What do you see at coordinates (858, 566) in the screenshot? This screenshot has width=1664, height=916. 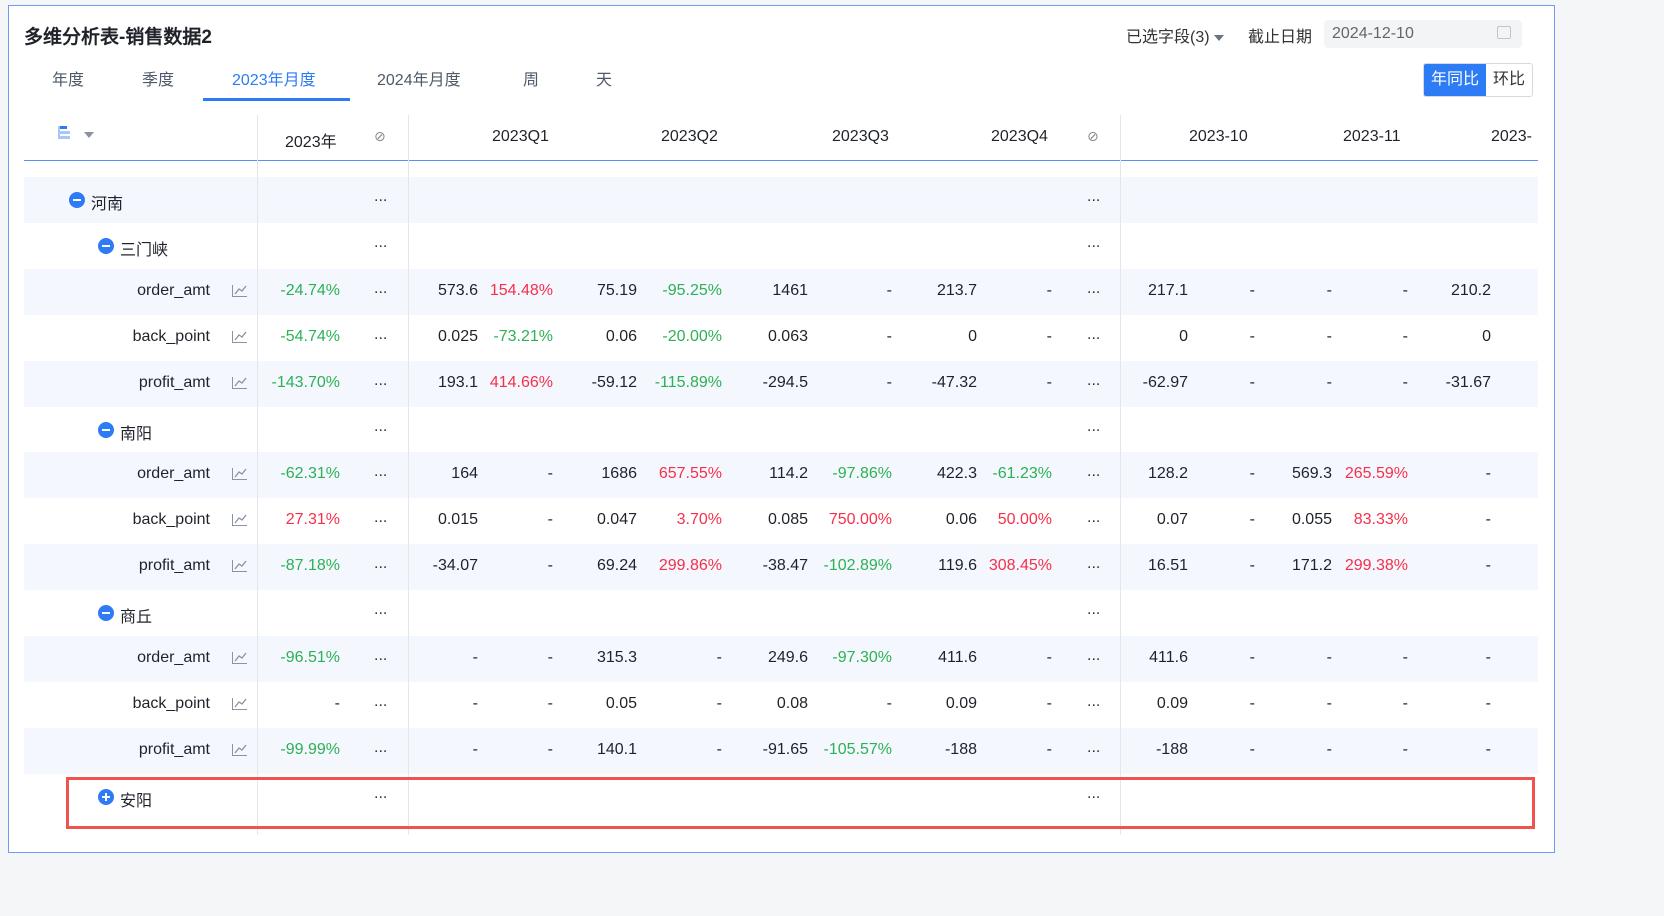 I see `value-cell: -102.89%` at bounding box center [858, 566].